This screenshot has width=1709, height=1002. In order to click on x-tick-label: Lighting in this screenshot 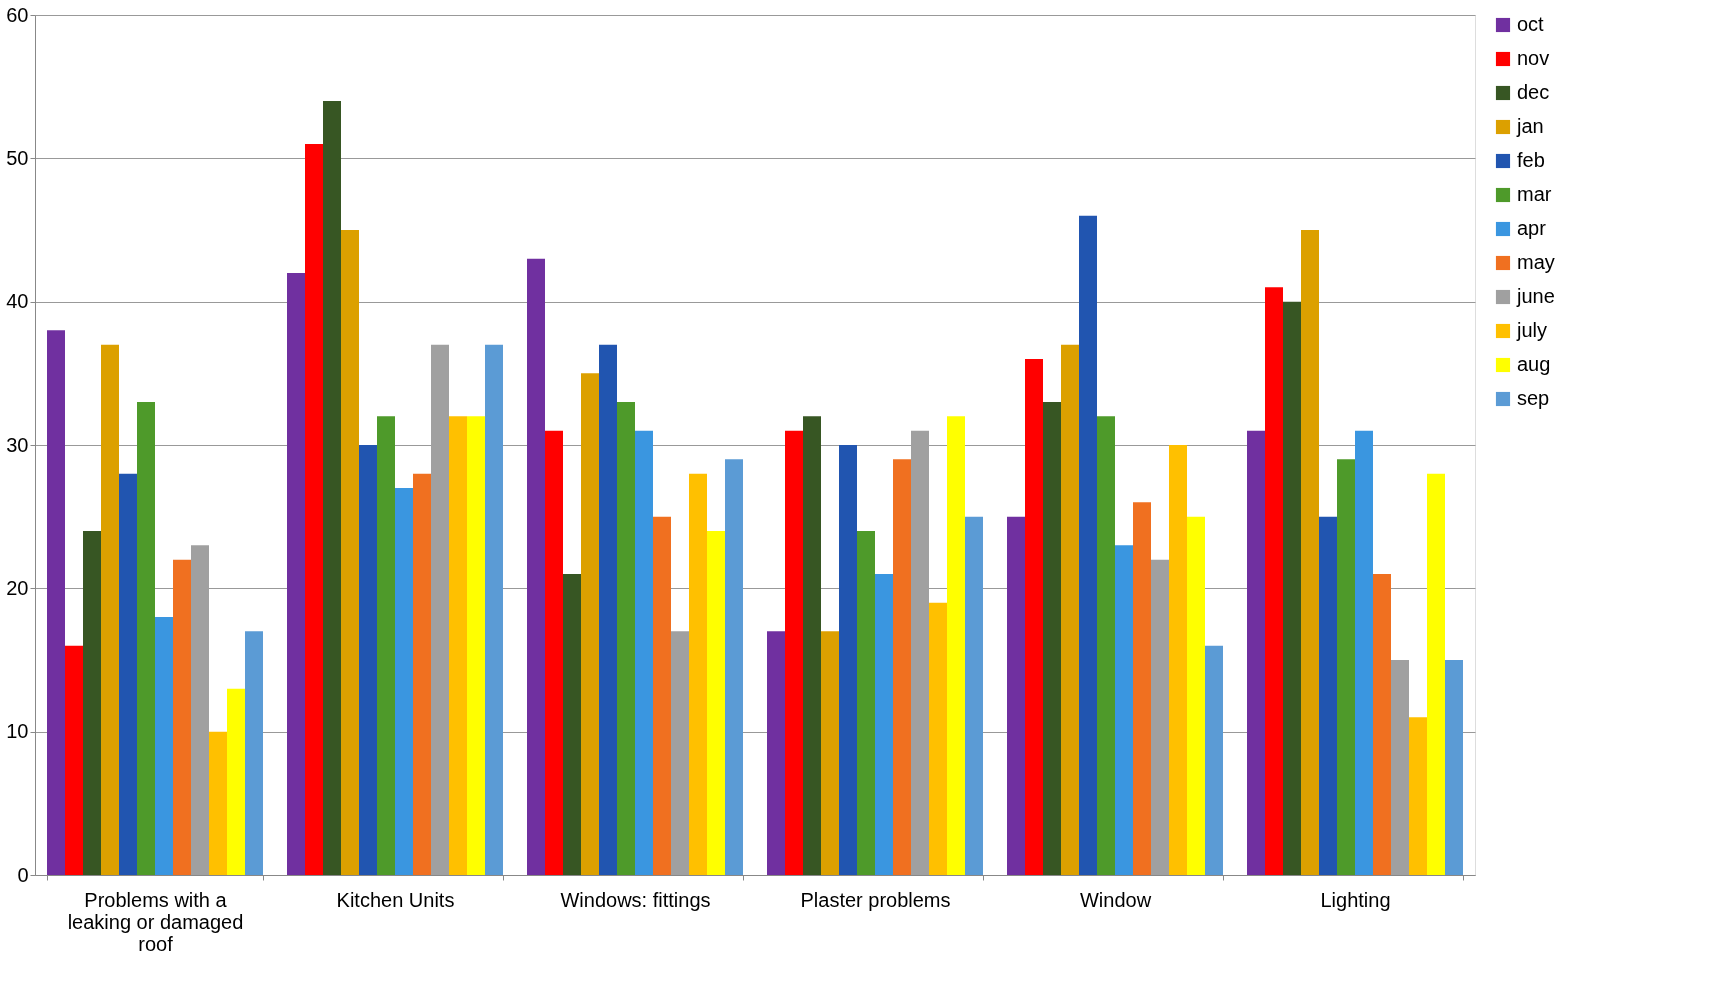, I will do `click(1355, 899)`.